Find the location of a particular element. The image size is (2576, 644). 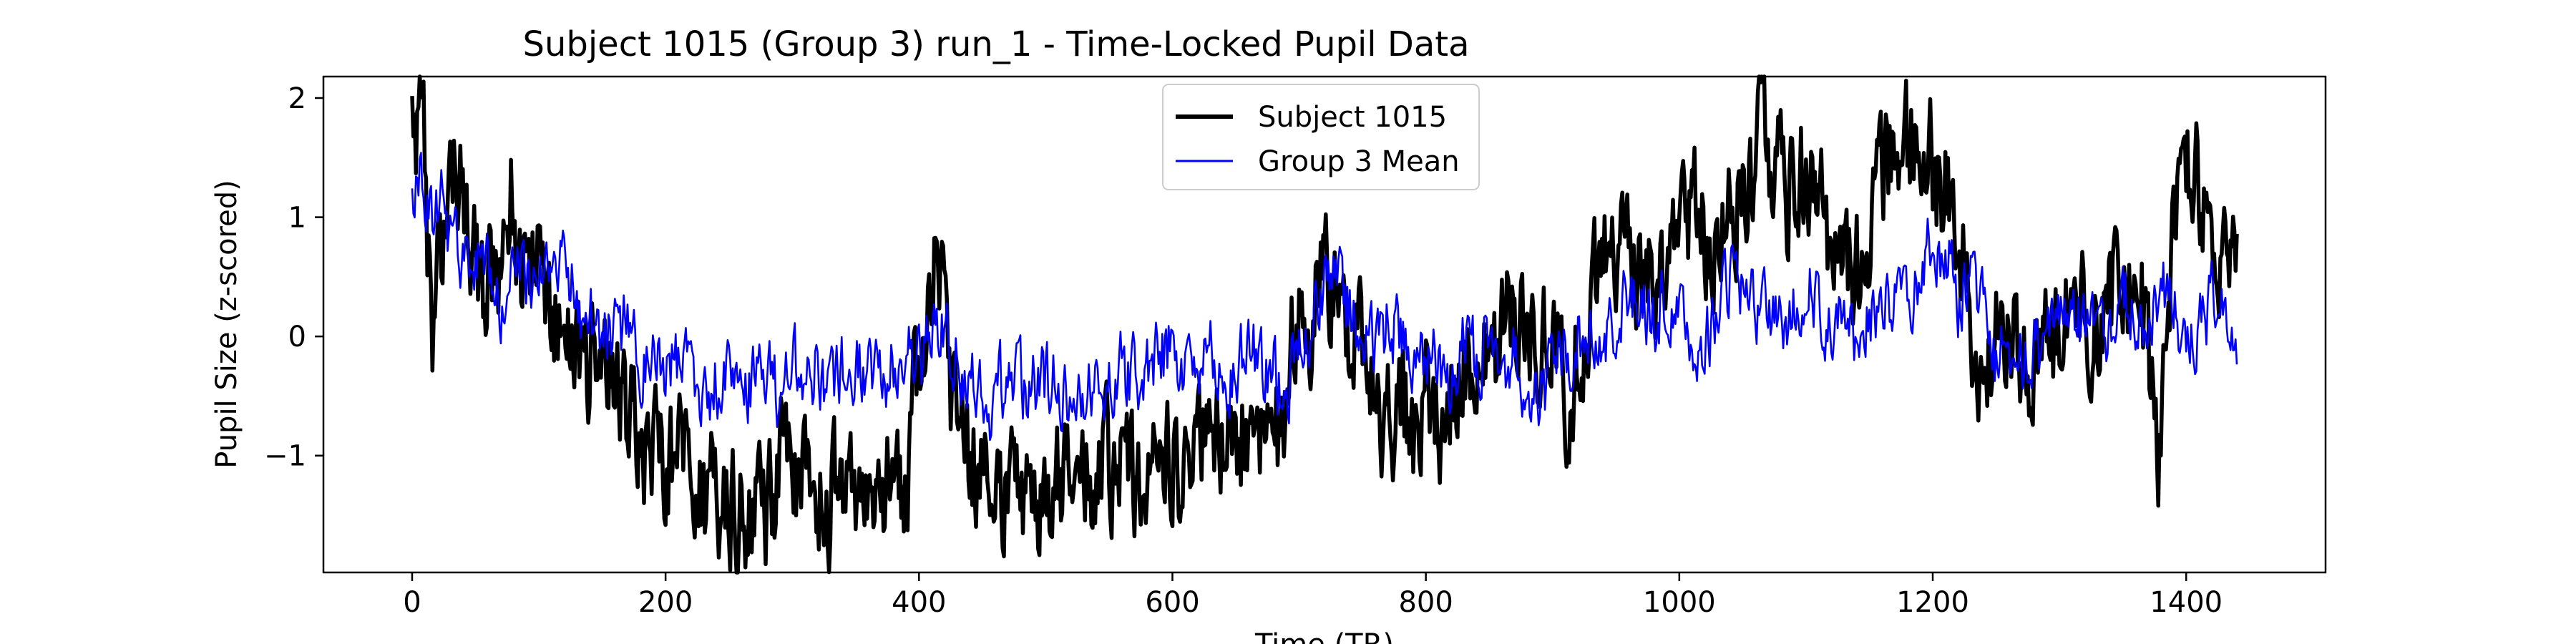

legend: Subject 1015 Group 3 Mean is located at coordinates (1321, 137).